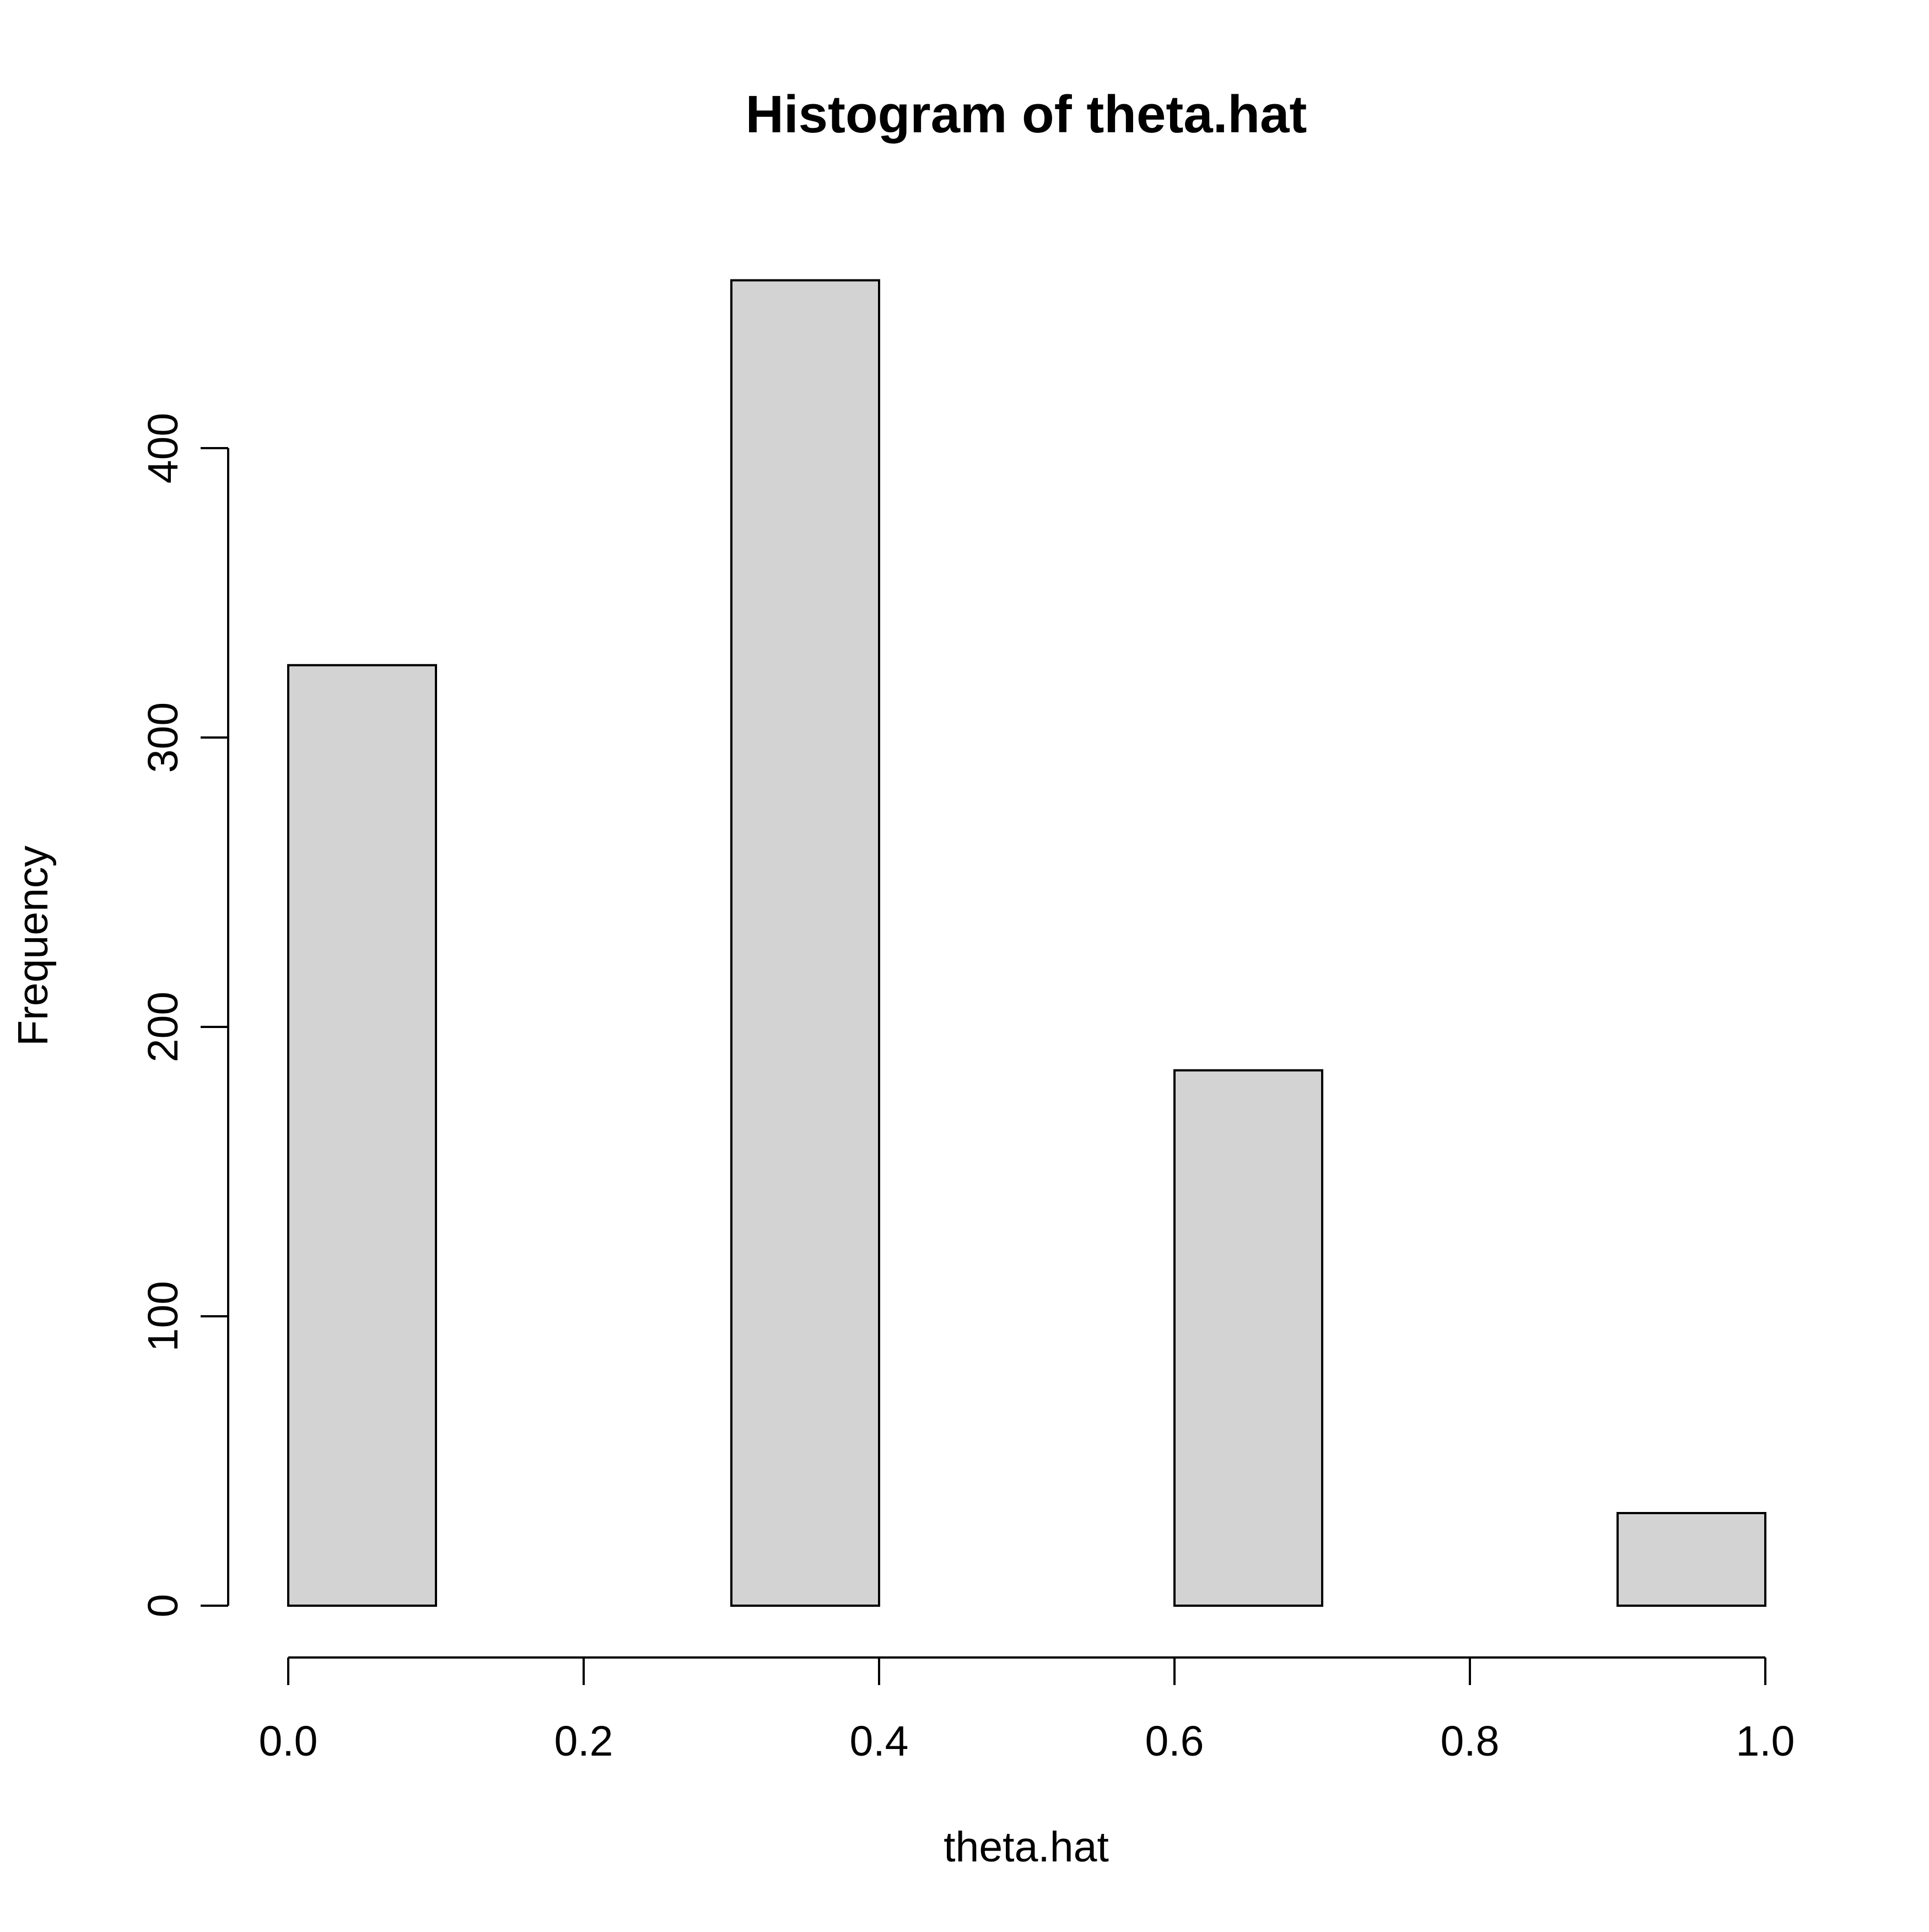  Describe the element at coordinates (1026, 114) in the screenshot. I see `chart-title: Histogram of theta.hat` at that location.